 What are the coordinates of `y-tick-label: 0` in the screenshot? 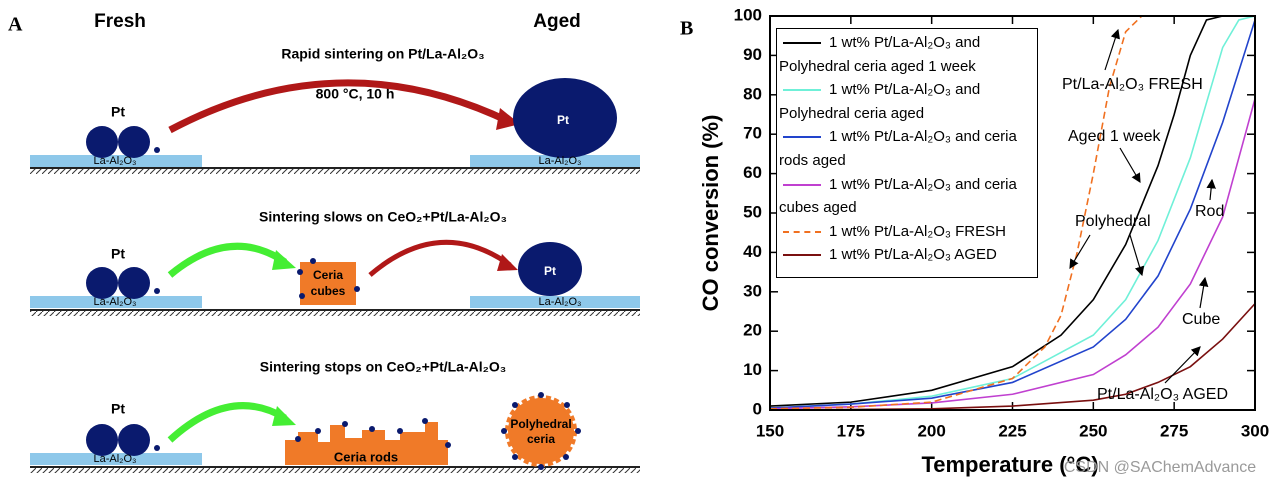 It's located at (757, 408).